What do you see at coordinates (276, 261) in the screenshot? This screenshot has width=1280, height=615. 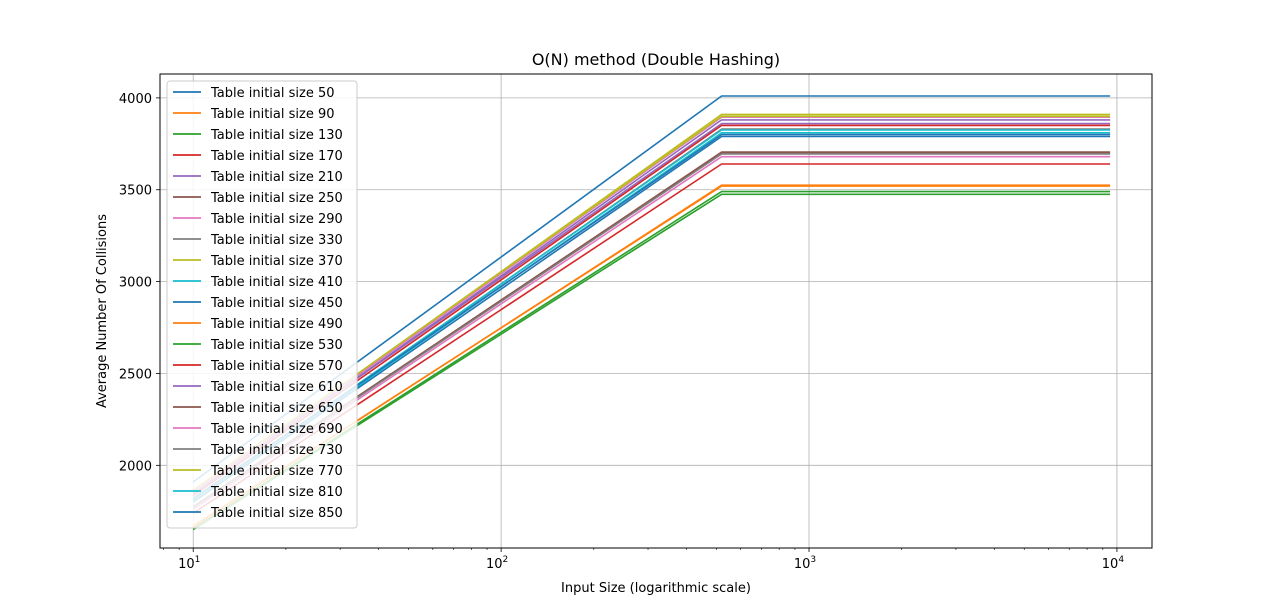 I see `legend-label: Table initial size 370` at bounding box center [276, 261].